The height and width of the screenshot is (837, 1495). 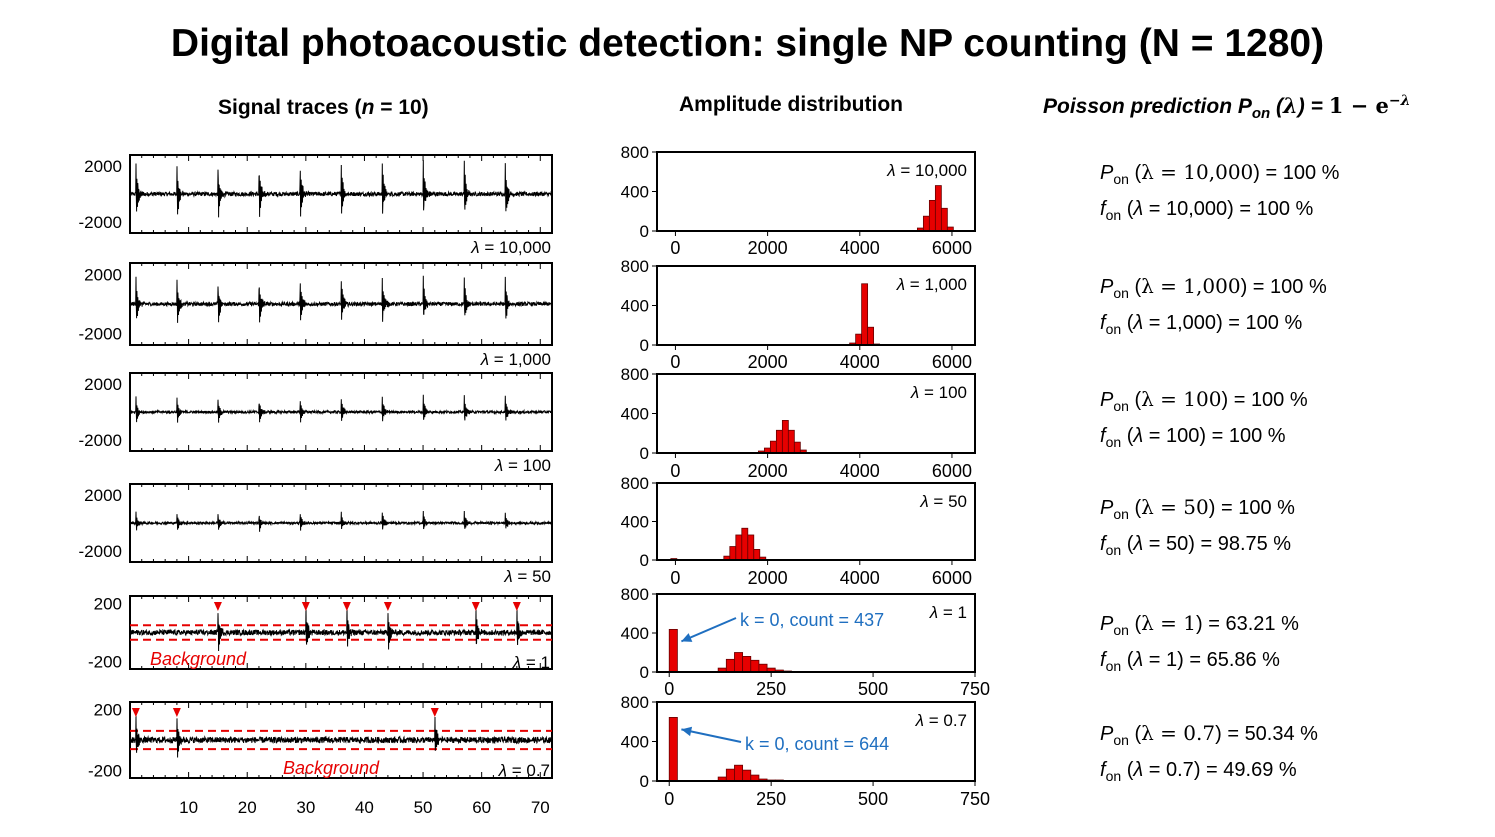 I want to click on f-on-line: fon (λ = 100) = 100 %, so click(x=1193, y=437).